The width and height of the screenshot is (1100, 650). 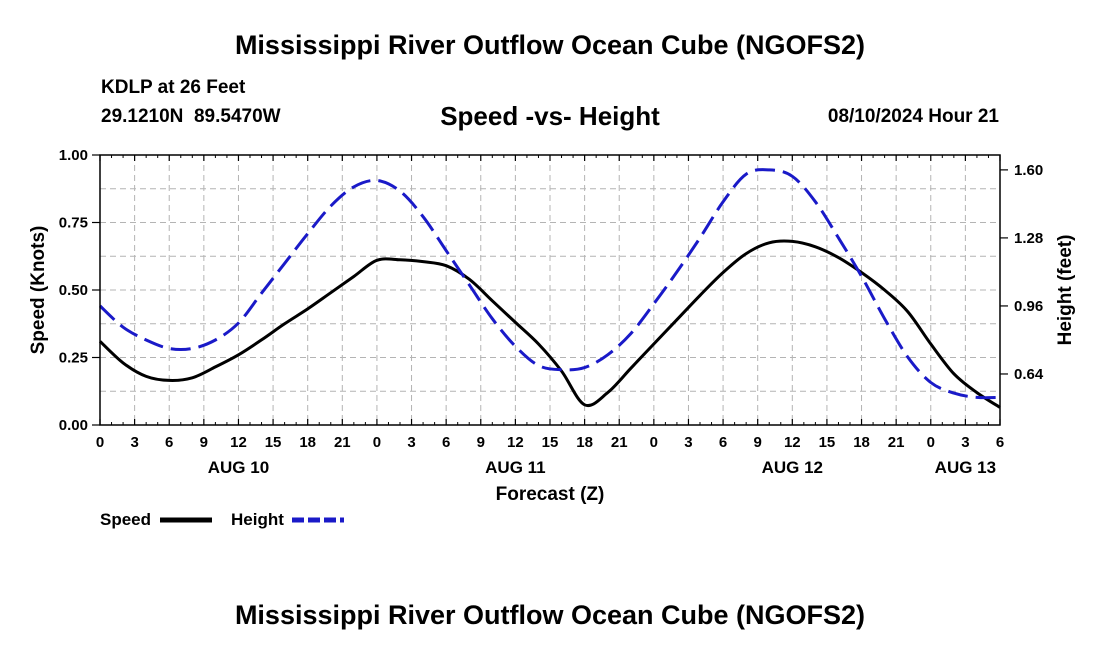 I want to click on day-label: AUG 12, so click(x=792, y=467).